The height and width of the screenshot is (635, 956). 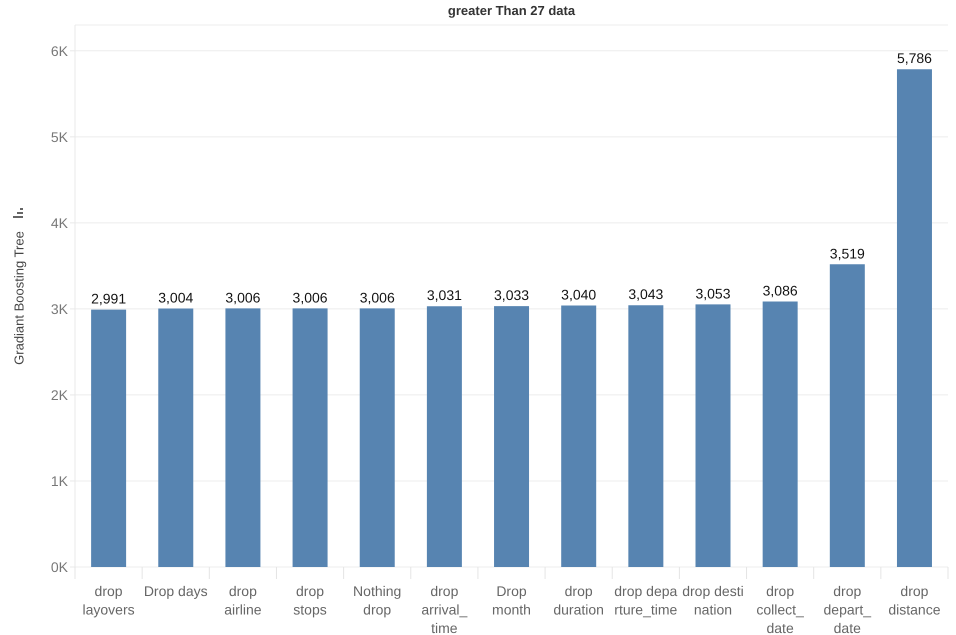 I want to click on x-tick-label: Nothing drop, so click(x=377, y=600).